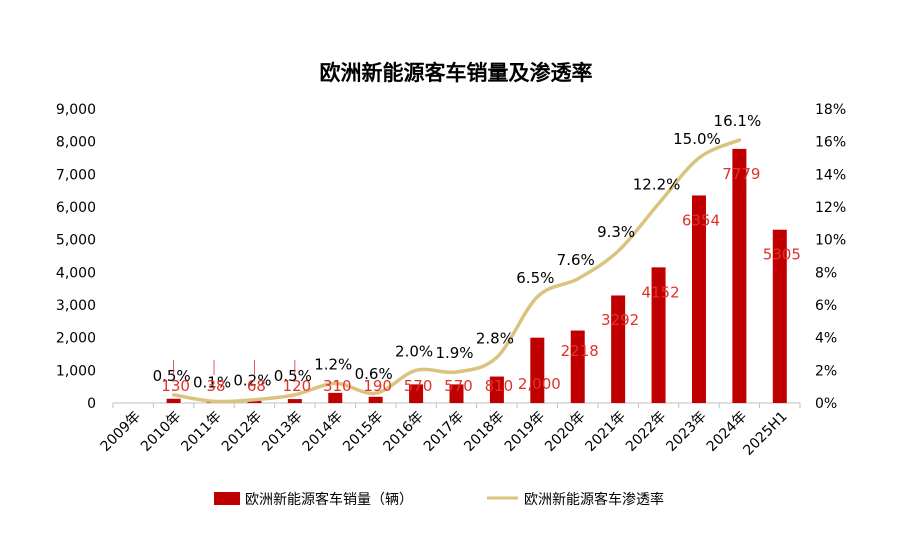  What do you see at coordinates (329, 499) in the screenshot?
I see `legend-label-bar: 欧洲新能源客车销量（辆）` at bounding box center [329, 499].